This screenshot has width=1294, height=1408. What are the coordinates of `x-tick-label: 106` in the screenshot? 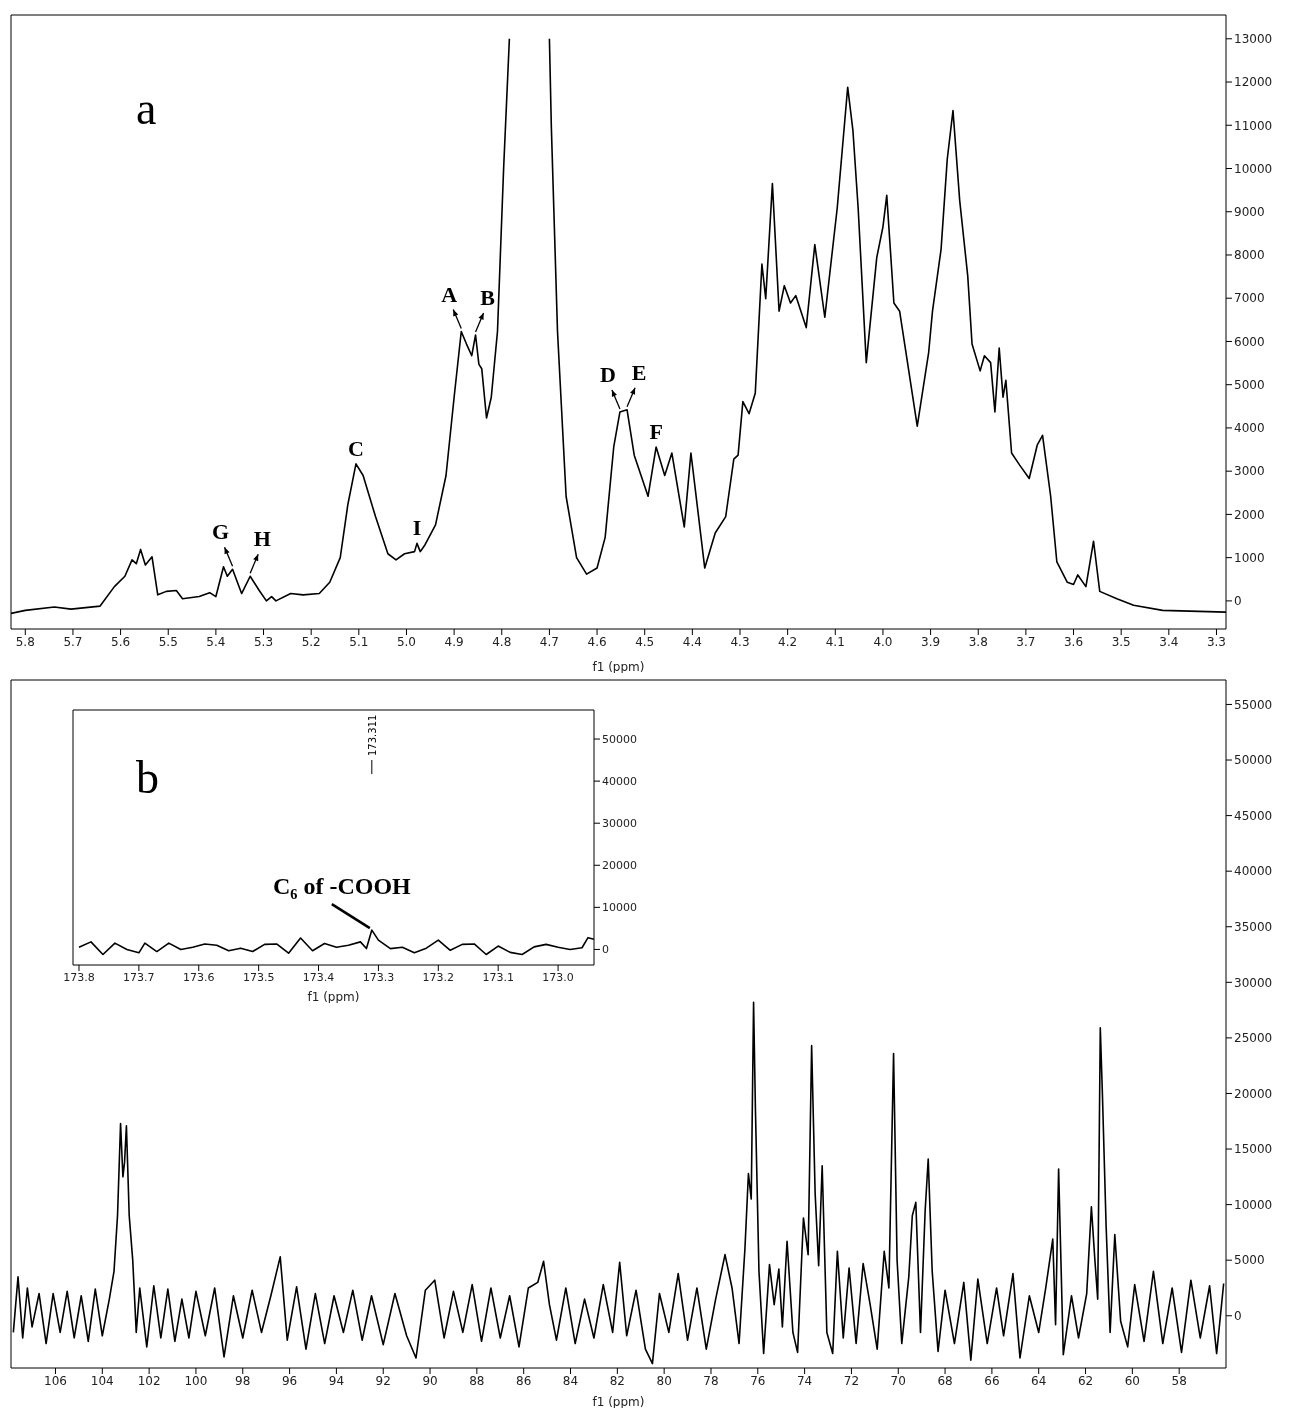 It's located at (55, 1380).